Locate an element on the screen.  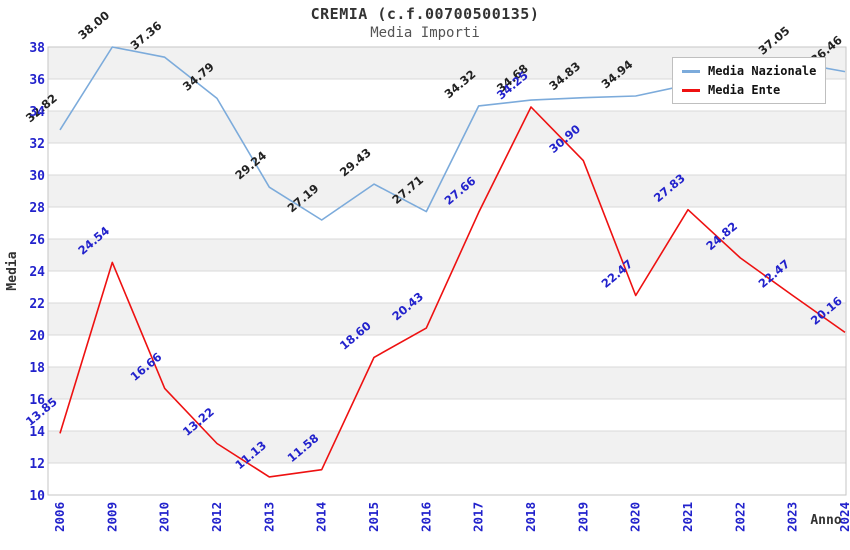
legend-item-media-nazionale: Media Nazionale is located at coordinates (749, 71).